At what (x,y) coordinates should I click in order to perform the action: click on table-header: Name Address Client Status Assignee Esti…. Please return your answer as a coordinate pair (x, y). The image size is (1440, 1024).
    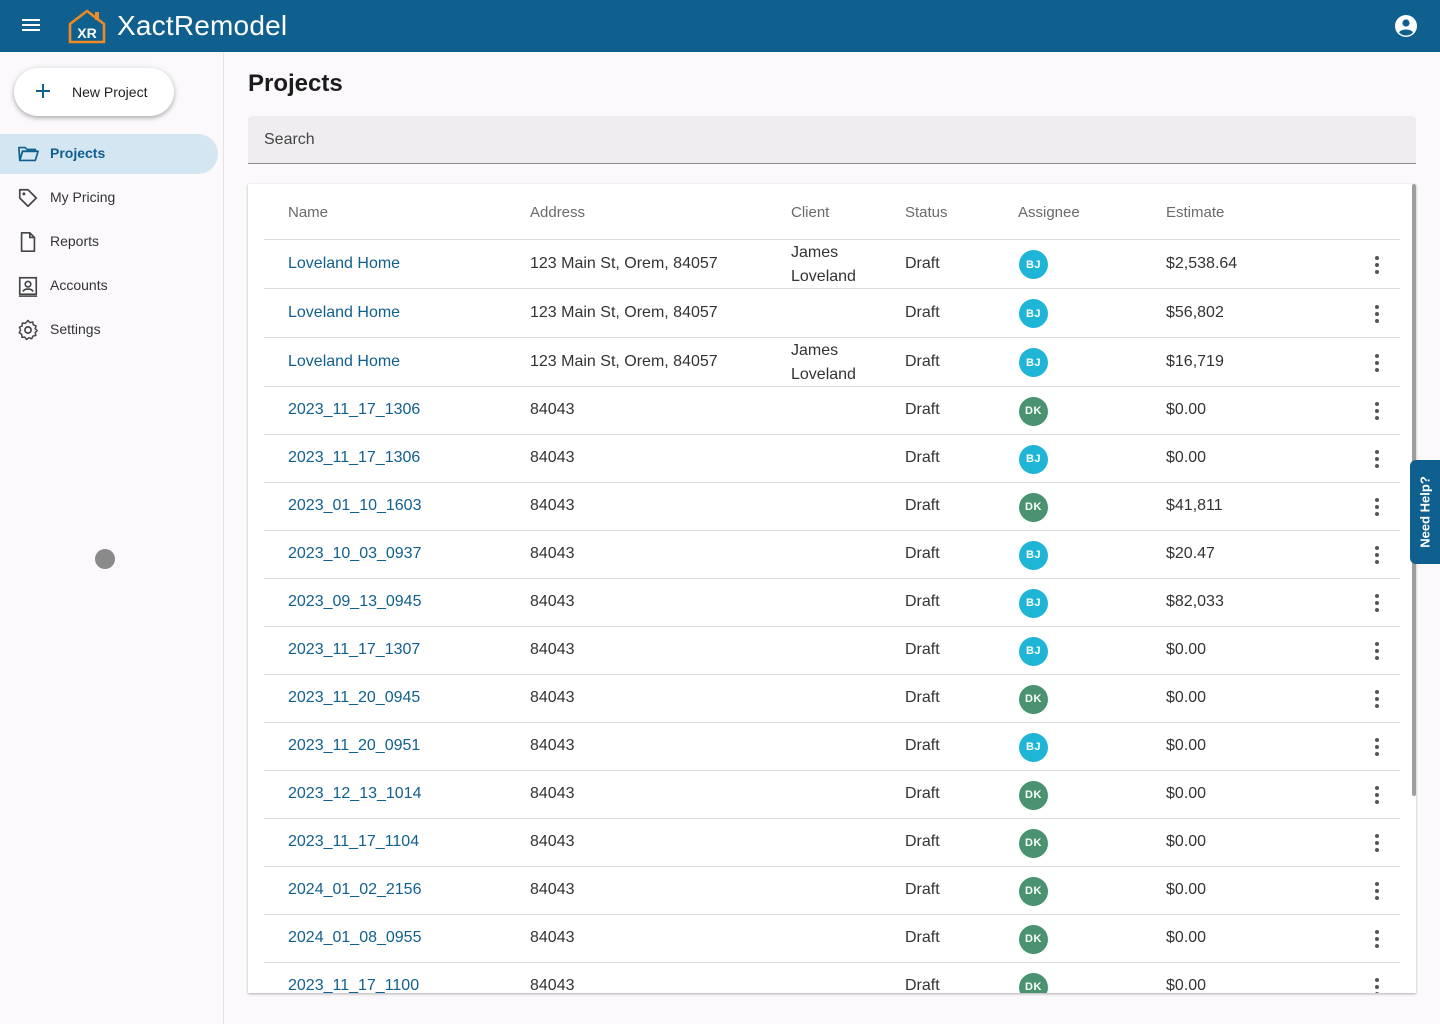
    Looking at the image, I should click on (832, 212).